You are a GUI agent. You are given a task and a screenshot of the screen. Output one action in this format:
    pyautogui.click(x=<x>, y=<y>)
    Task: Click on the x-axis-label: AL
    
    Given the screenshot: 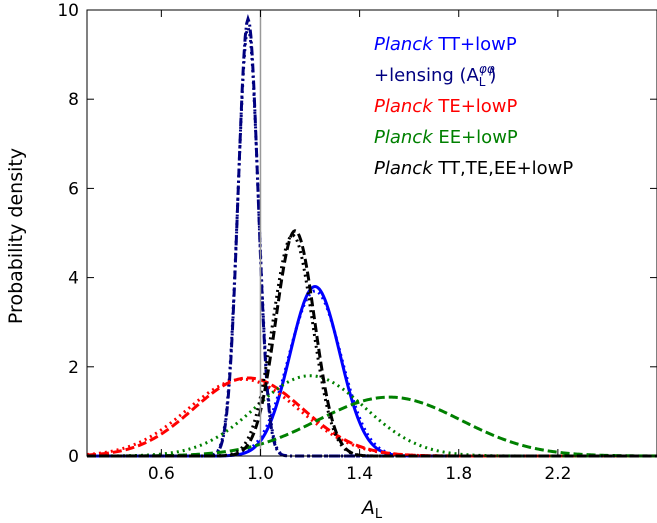 What is the action you would take?
    pyautogui.click(x=371, y=509)
    